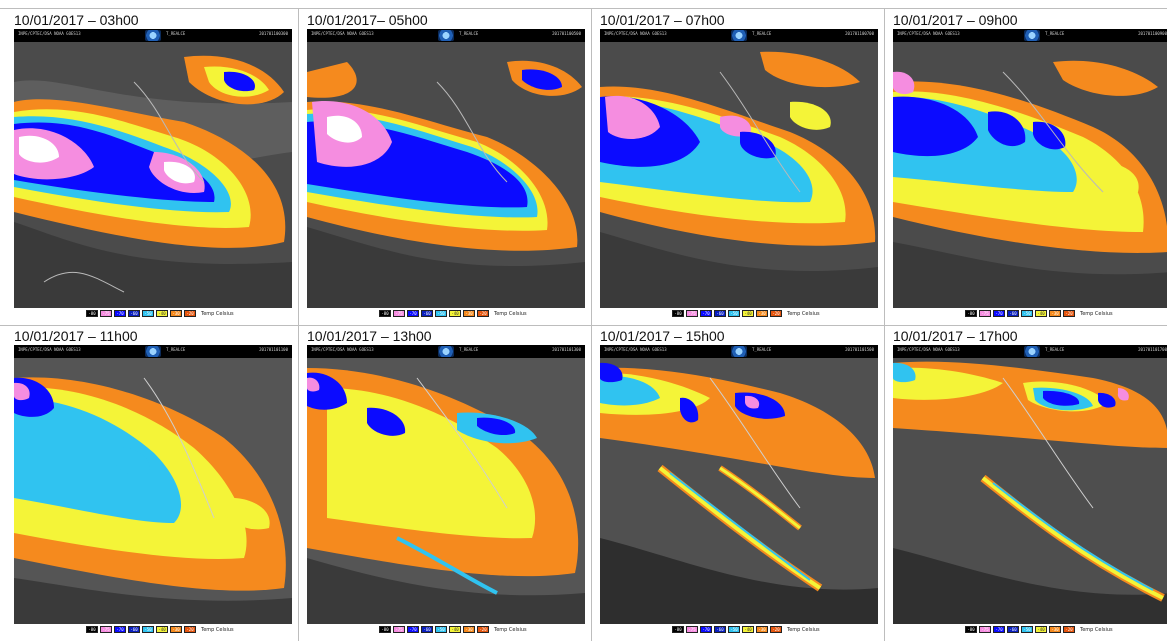  What do you see at coordinates (76, 20) in the screenshot?
I see `panel-timestamp: 10/01/2017 – 03h00` at bounding box center [76, 20].